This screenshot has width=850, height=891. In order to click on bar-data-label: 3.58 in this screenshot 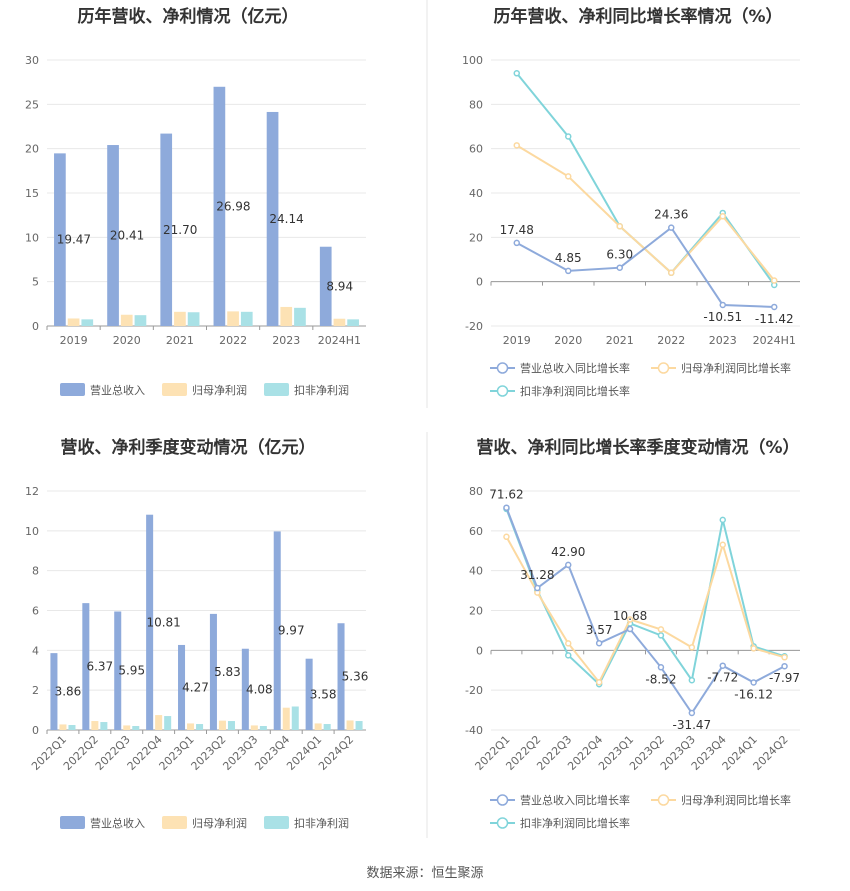, I will do `click(323, 694)`.